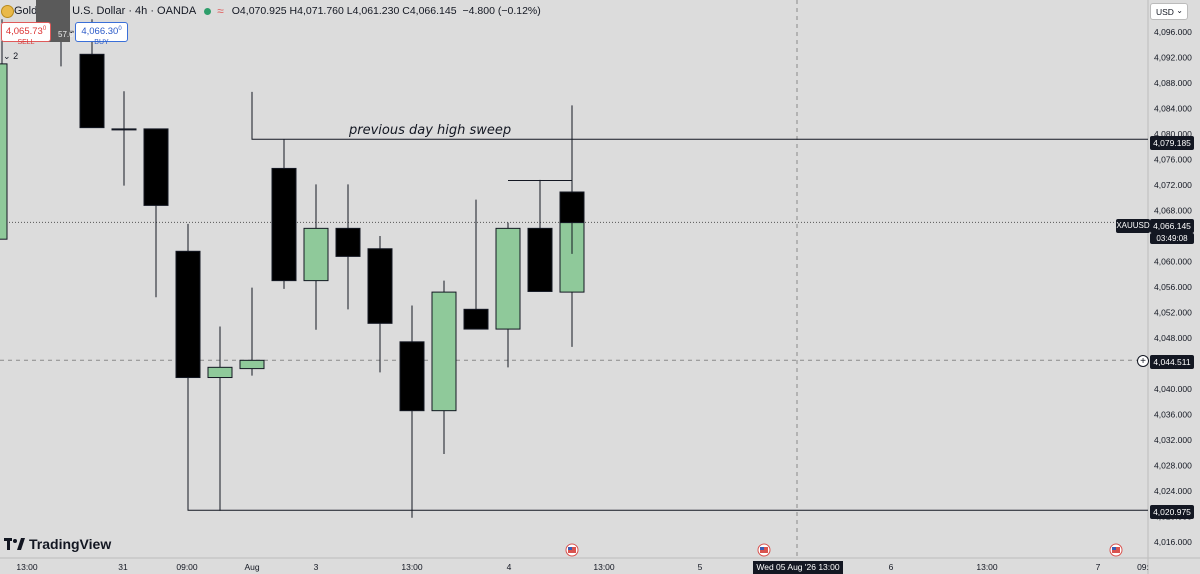 The width and height of the screenshot is (1200, 574). Describe the element at coordinates (1173, 491) in the screenshot. I see `price-tick-label: 4,024.000` at that location.